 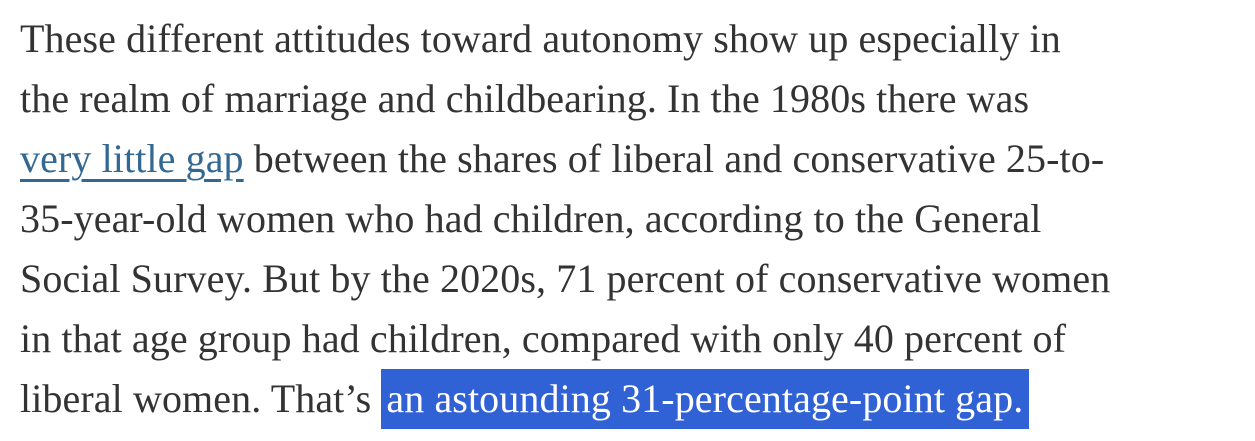 What do you see at coordinates (201, 398) in the screenshot?
I see `paragraph-line-7-text: liberal women. That’s` at bounding box center [201, 398].